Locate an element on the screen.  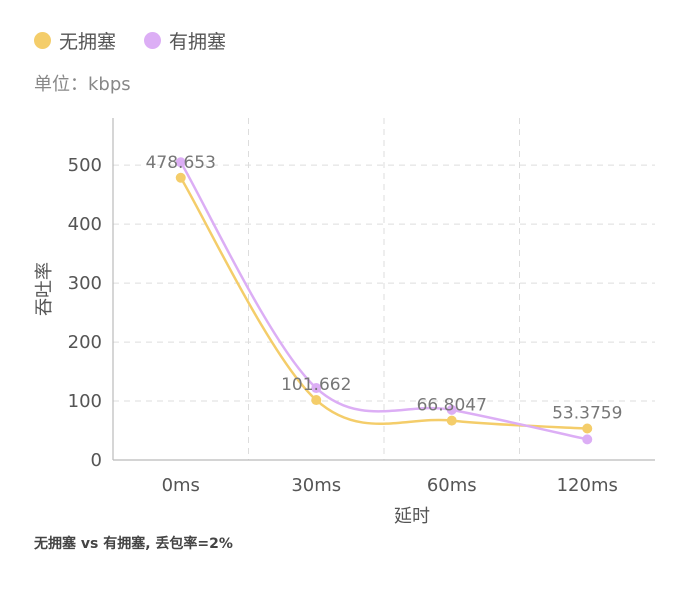
data-label-60ms: 66.8047 is located at coordinates (452, 406).